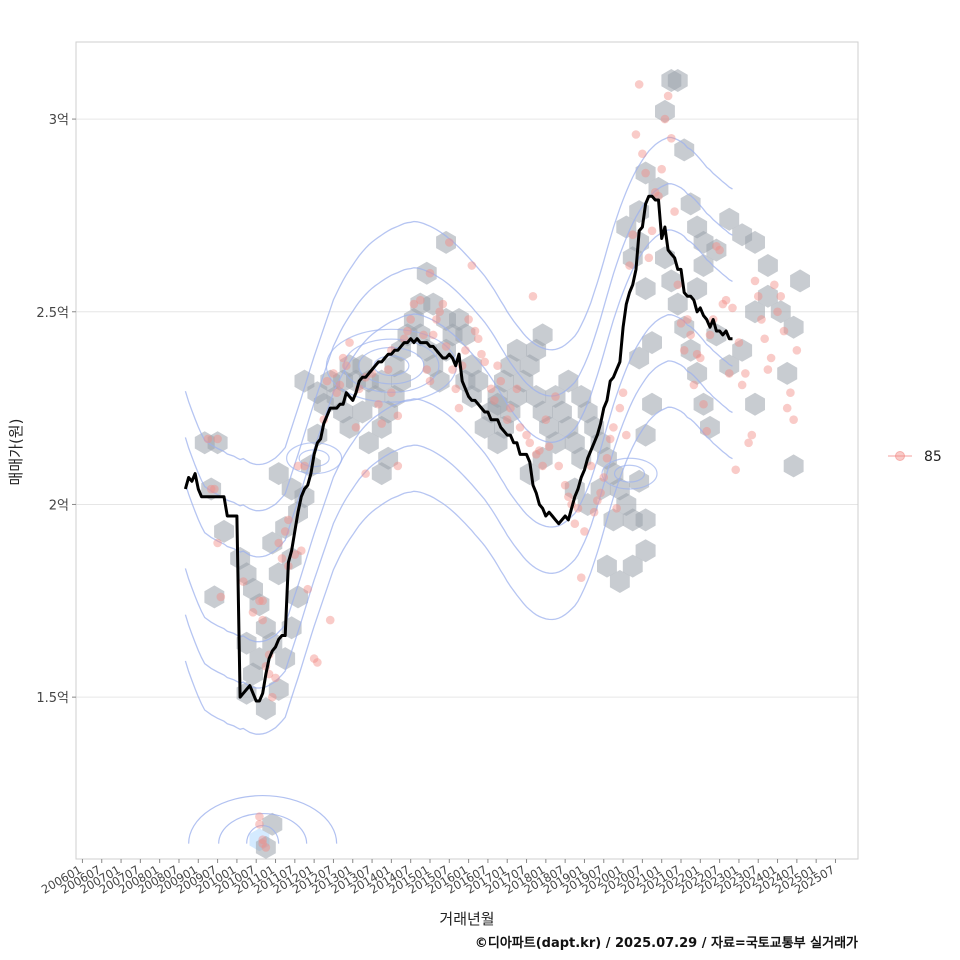  Describe the element at coordinates (933, 457) in the screenshot. I see `legend-label-85: 85` at that location.